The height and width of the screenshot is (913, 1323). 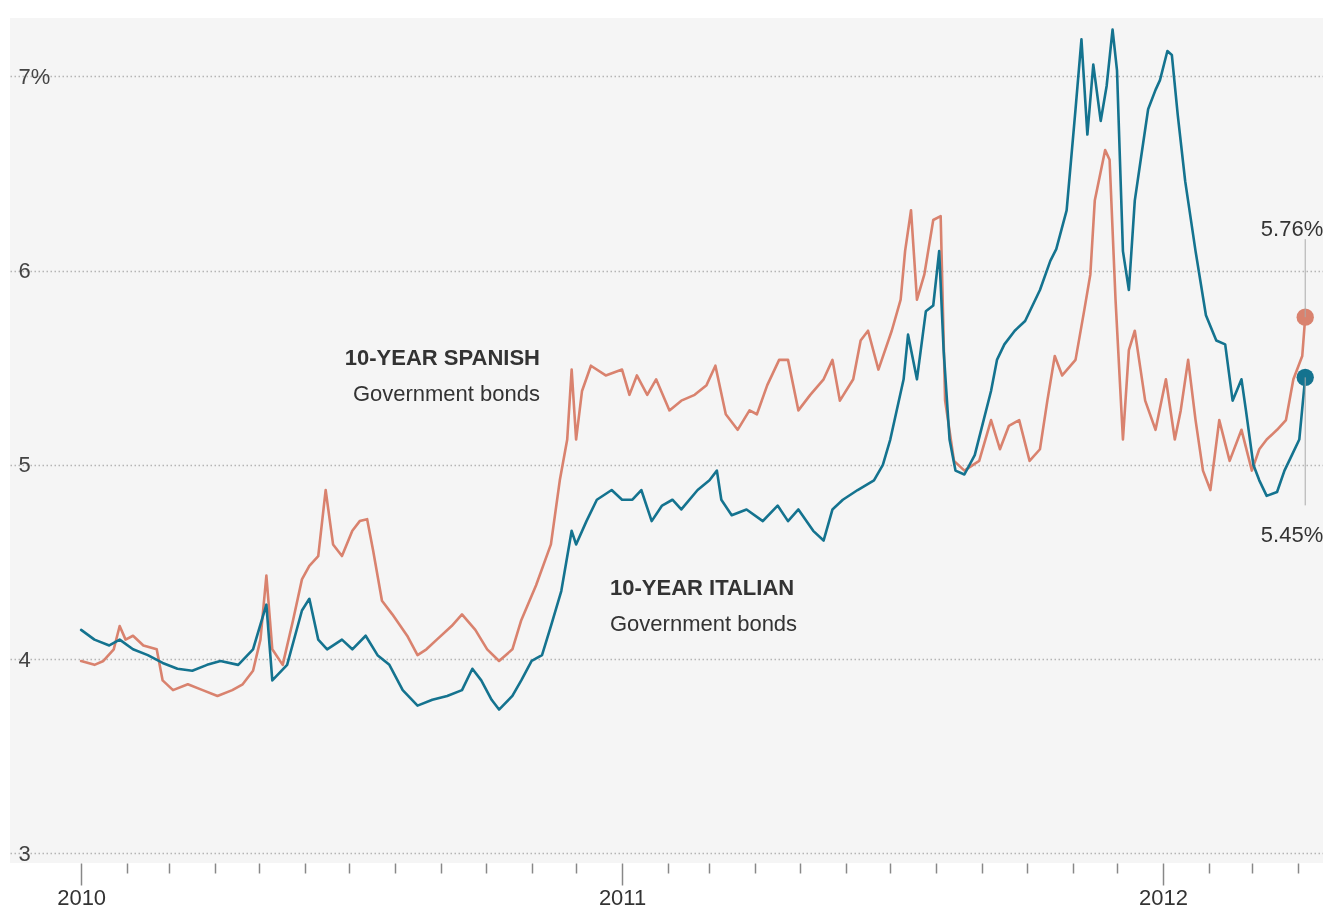 I want to click on x-tick-label: 2011, so click(x=622, y=897).